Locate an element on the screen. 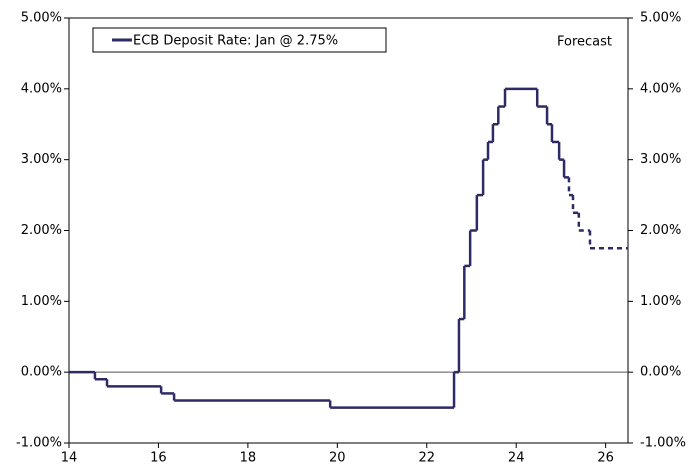 This screenshot has width=694, height=468. annotation: Forecast is located at coordinates (584, 42).